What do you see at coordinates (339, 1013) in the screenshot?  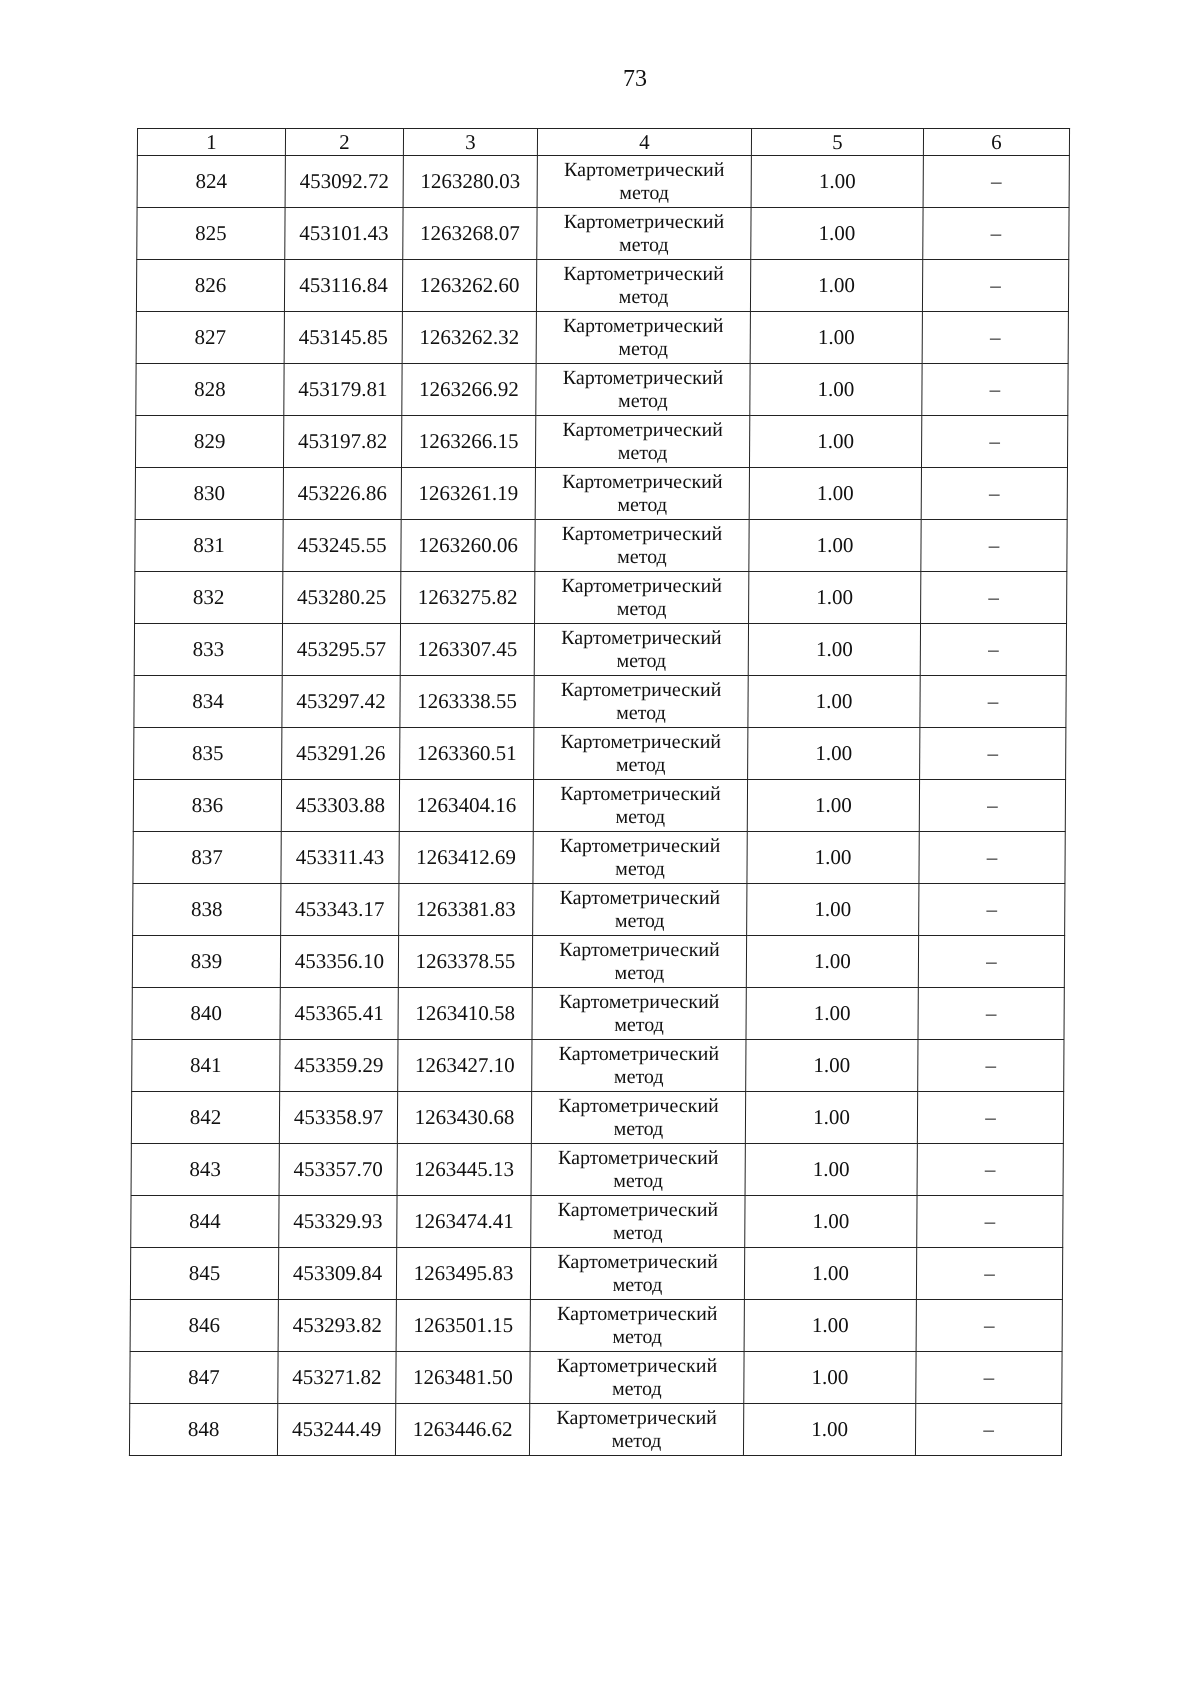 I see `x-coordinate-cell: 453365.41` at bounding box center [339, 1013].